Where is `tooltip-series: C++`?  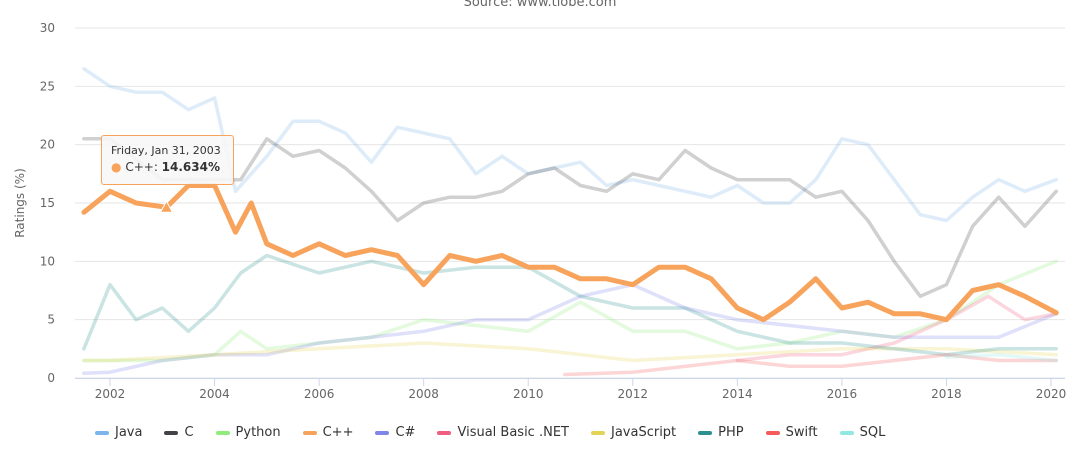 tooltip-series: C++ is located at coordinates (139, 167).